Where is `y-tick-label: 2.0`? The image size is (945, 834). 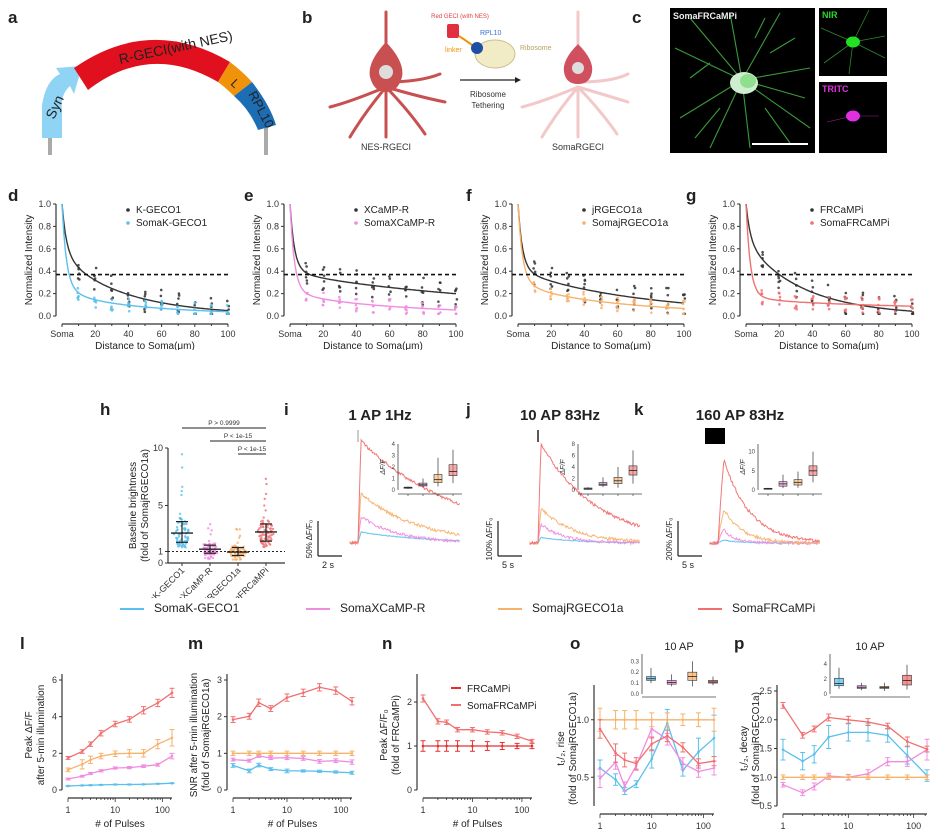
y-tick-label: 2.0 is located at coordinates (765, 720).